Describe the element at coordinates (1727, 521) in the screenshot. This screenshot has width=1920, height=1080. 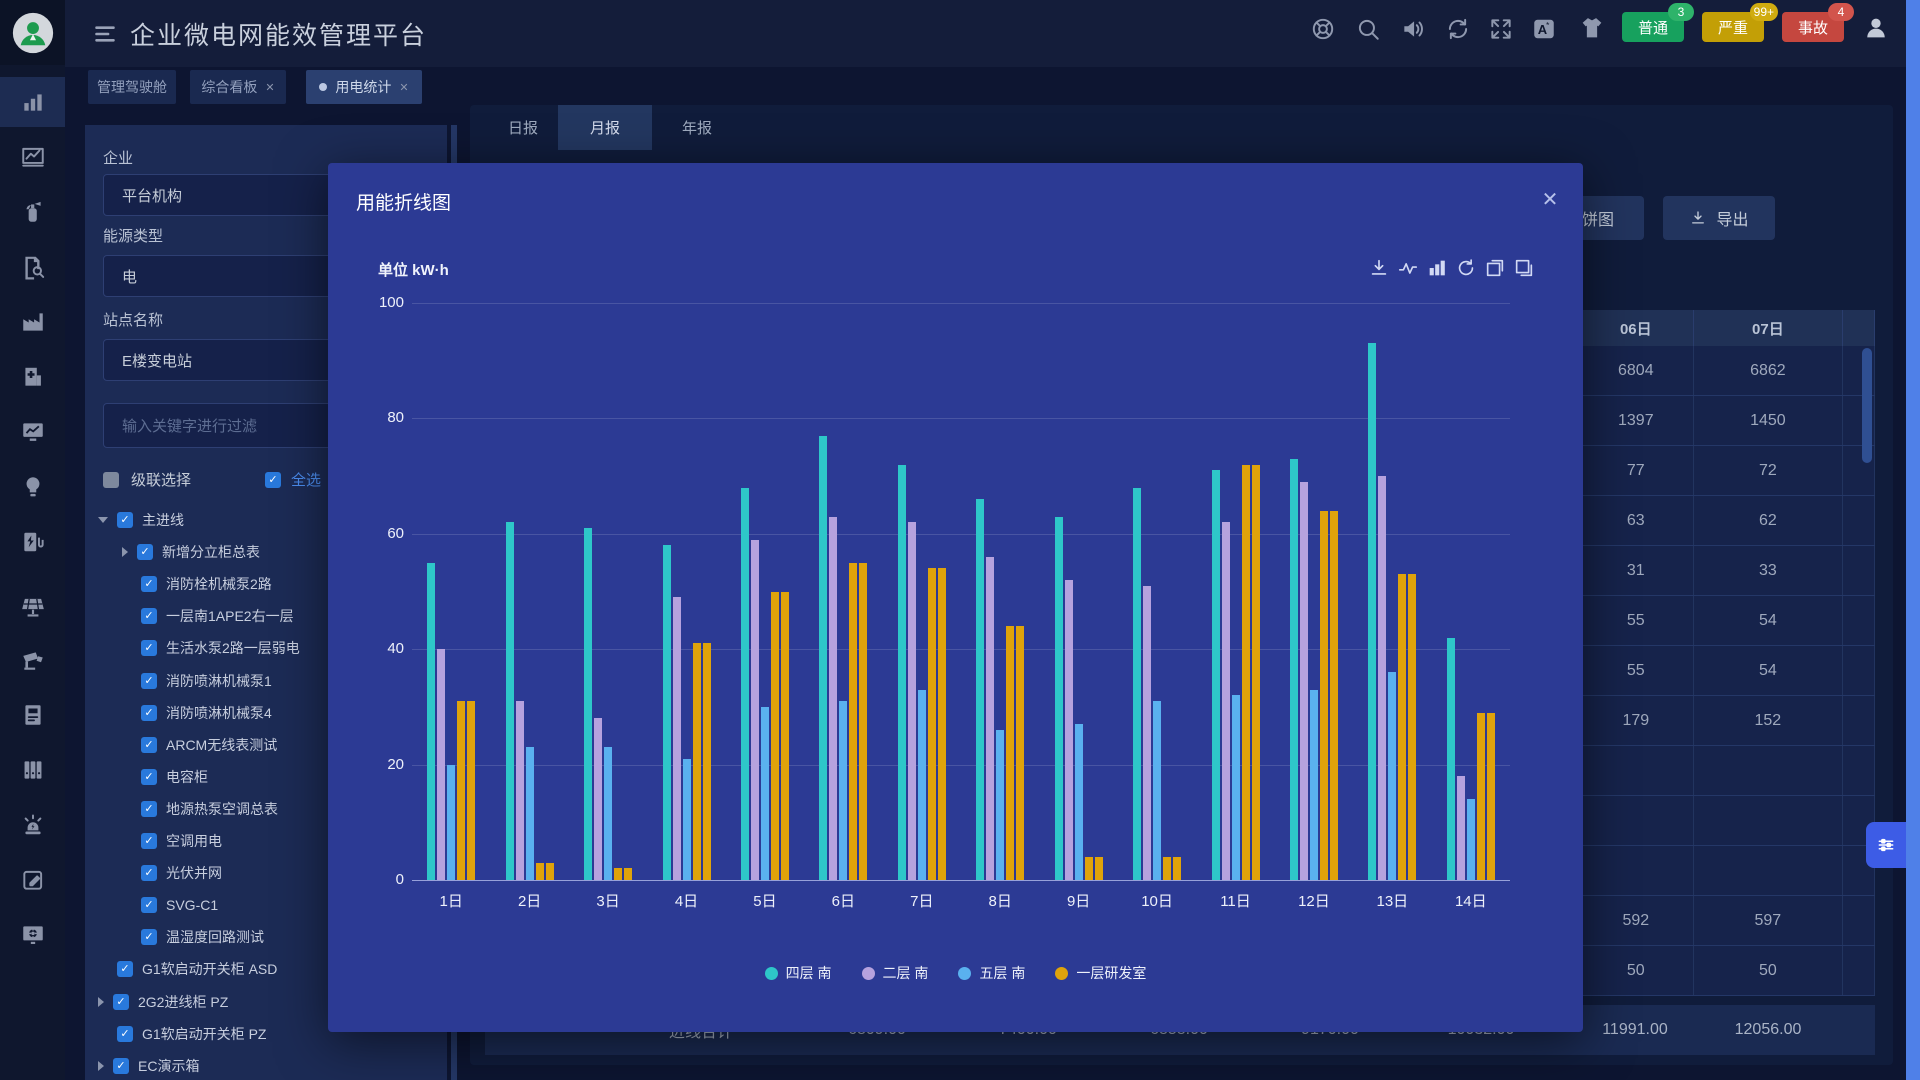
I see `table-row: 63 62` at that location.